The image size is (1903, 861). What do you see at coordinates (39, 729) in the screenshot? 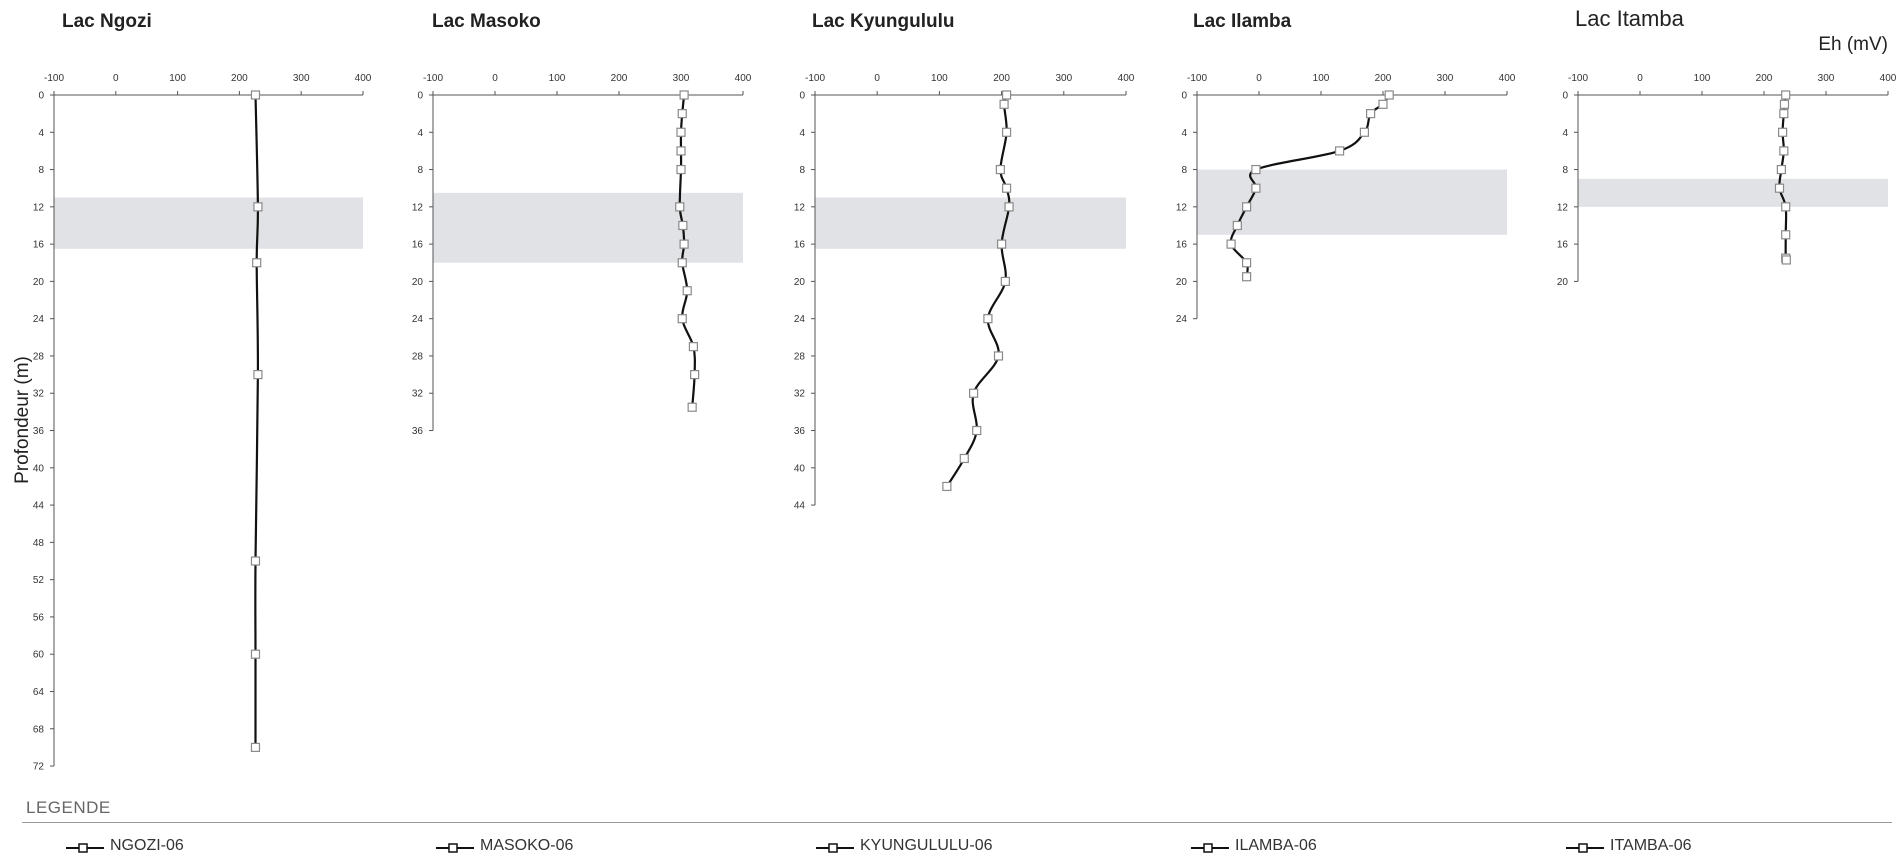
I see `y-tick-label: 68` at bounding box center [39, 729].